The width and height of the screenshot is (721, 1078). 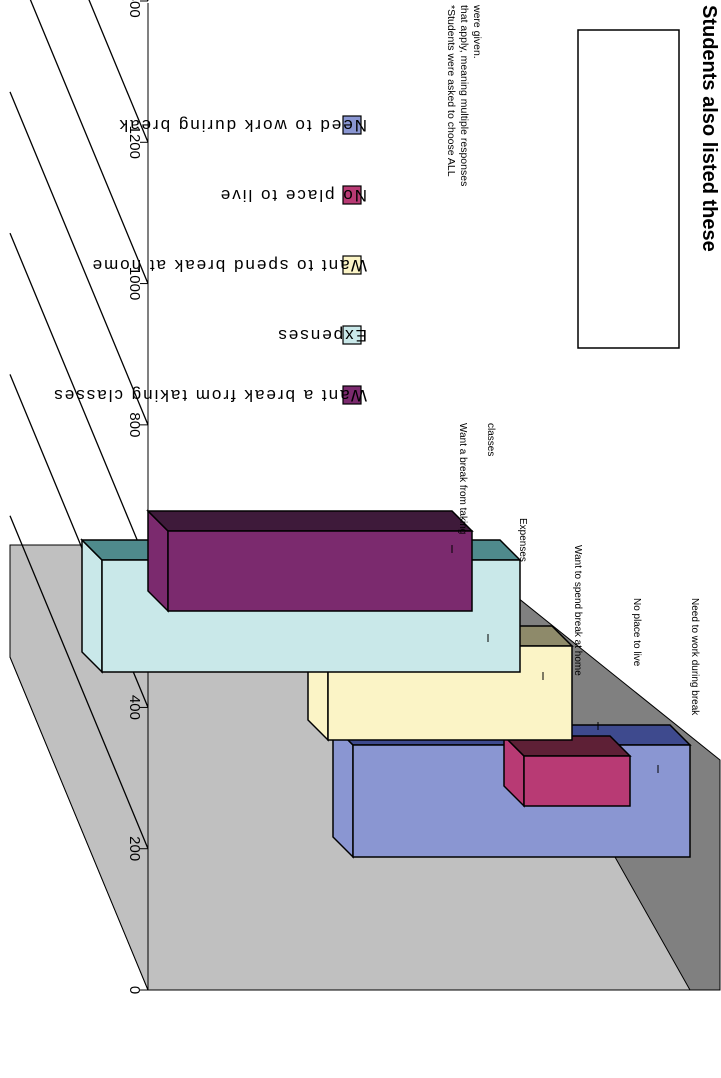 I want to click on footnote-line-1: *Students were asked to choose ALL, so click(x=451, y=91).